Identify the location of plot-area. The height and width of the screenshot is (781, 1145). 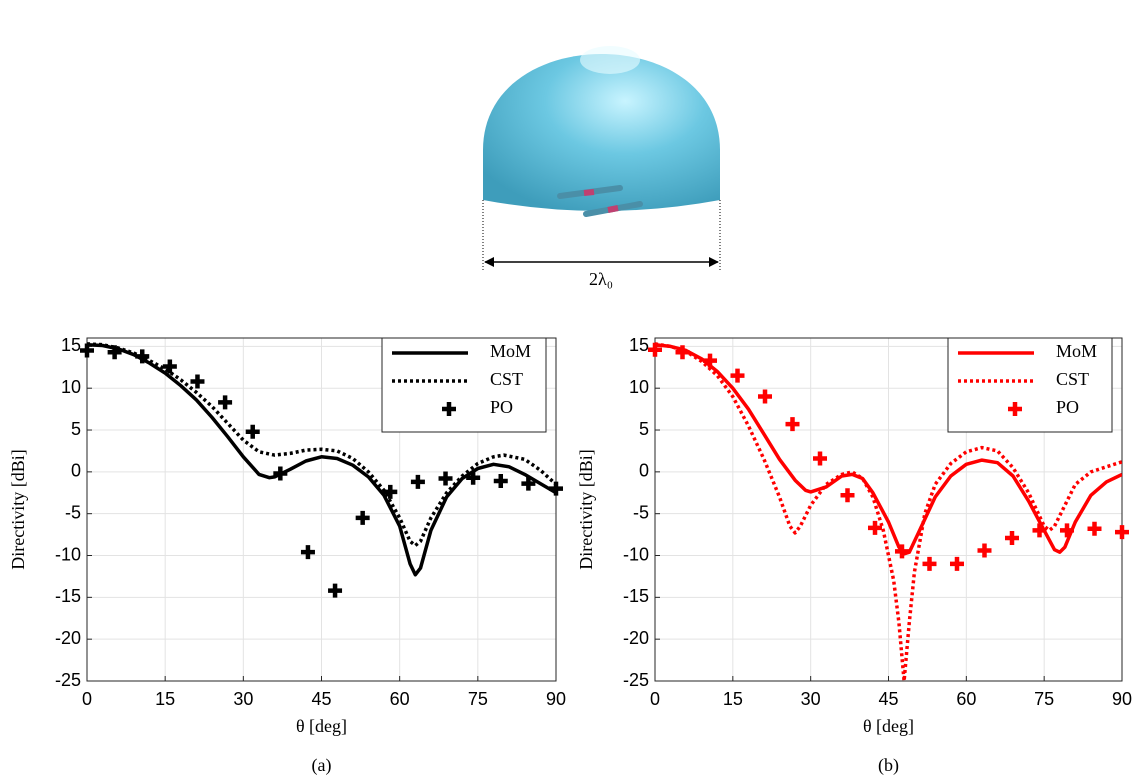
(321, 459).